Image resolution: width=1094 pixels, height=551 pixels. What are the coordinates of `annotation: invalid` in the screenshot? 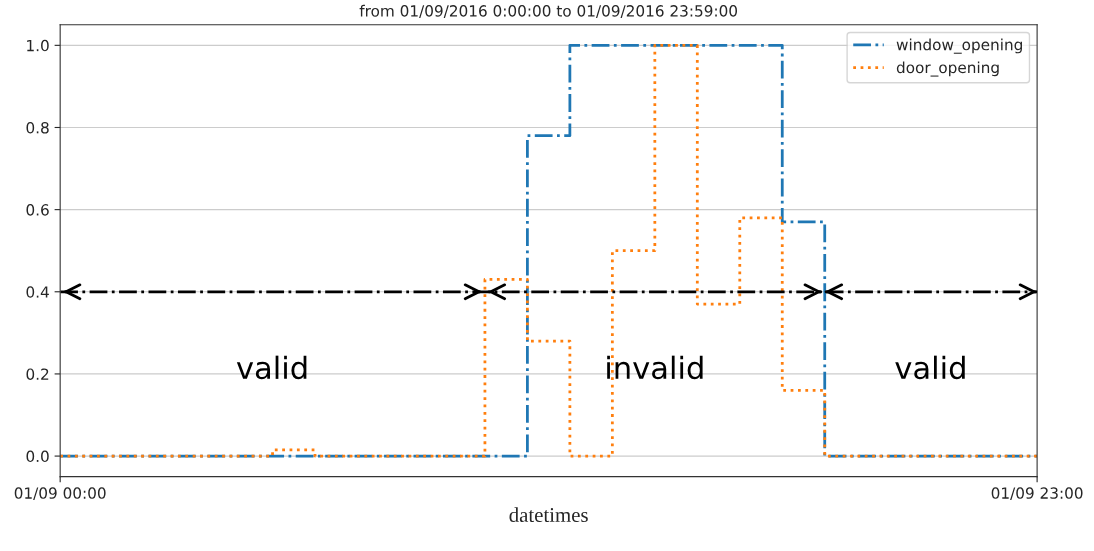 It's located at (655, 367).